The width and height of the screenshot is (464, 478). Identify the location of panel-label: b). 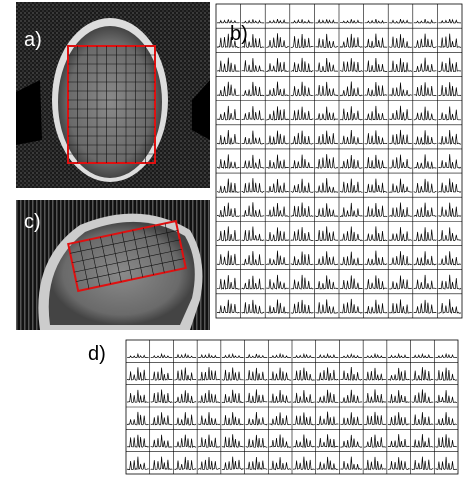
(239, 34).